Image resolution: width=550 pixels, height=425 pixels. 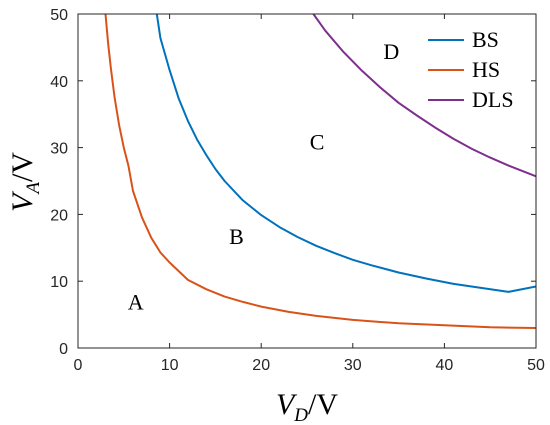 I want to click on legend-label-hs: HS, so click(x=486, y=69).